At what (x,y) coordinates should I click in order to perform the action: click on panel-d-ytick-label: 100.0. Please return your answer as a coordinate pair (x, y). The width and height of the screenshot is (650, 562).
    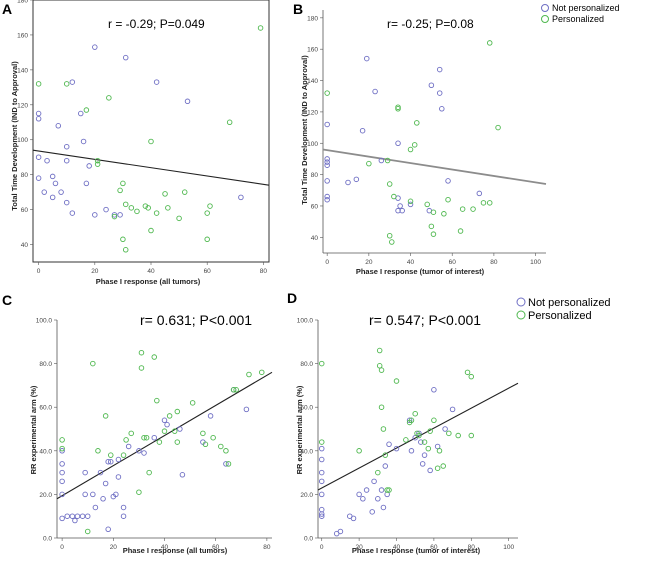
    Looking at the image, I should click on (305, 321).